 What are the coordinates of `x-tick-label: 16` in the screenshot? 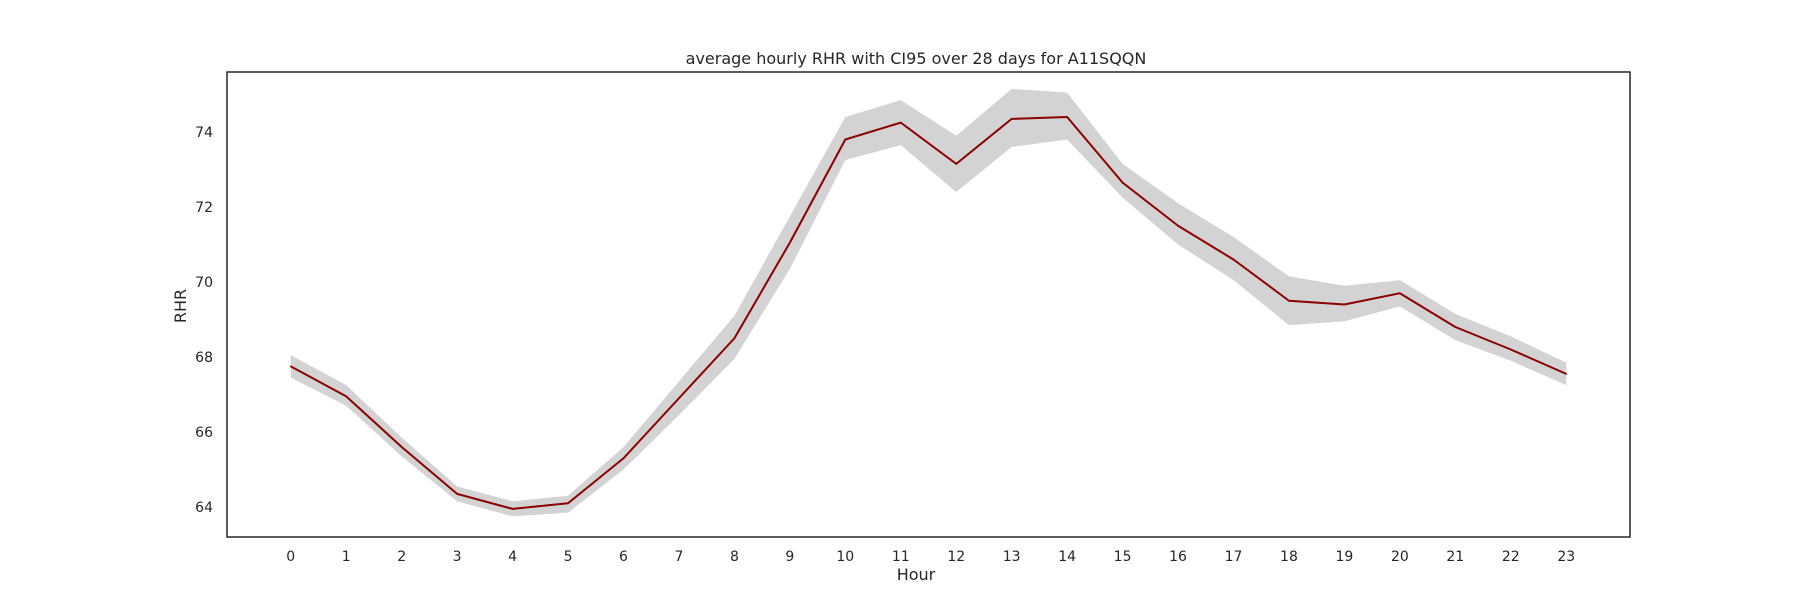 It's located at (1178, 557).